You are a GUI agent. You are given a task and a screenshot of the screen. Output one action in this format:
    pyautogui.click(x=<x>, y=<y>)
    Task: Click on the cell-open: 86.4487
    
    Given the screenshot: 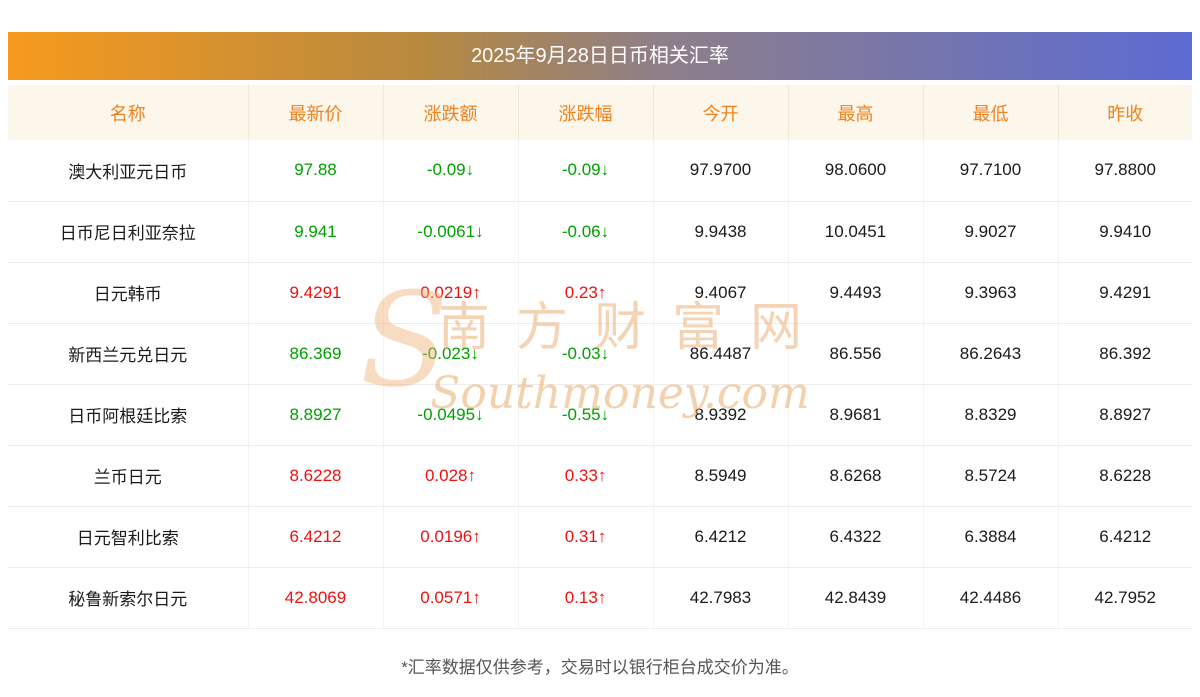 What is the action you would take?
    pyautogui.click(x=721, y=354)
    